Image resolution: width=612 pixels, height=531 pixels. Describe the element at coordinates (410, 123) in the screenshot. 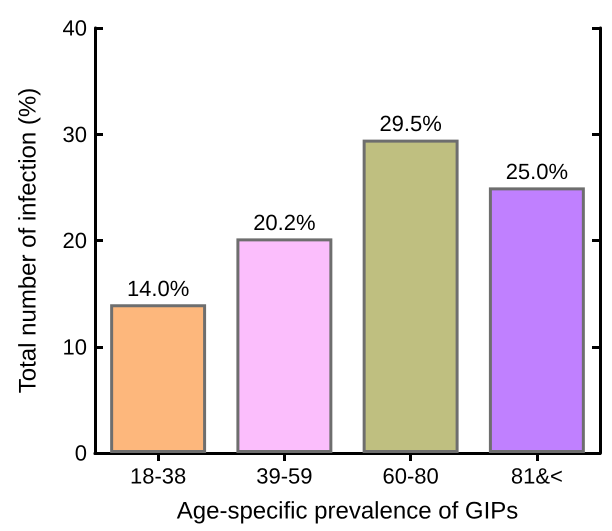

I see `data-label: 29.5%` at that location.